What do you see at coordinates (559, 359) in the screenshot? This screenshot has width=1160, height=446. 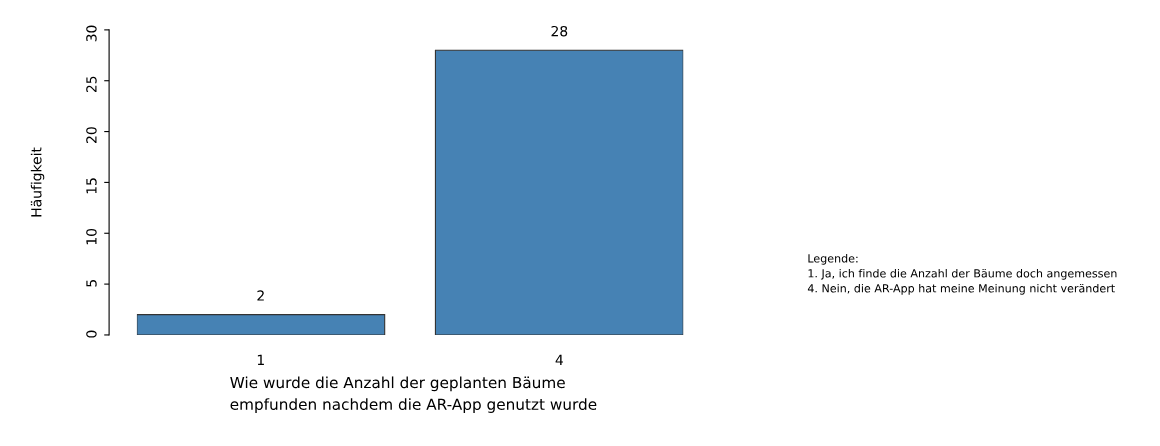 I see `x-tick-label: 4` at bounding box center [559, 359].